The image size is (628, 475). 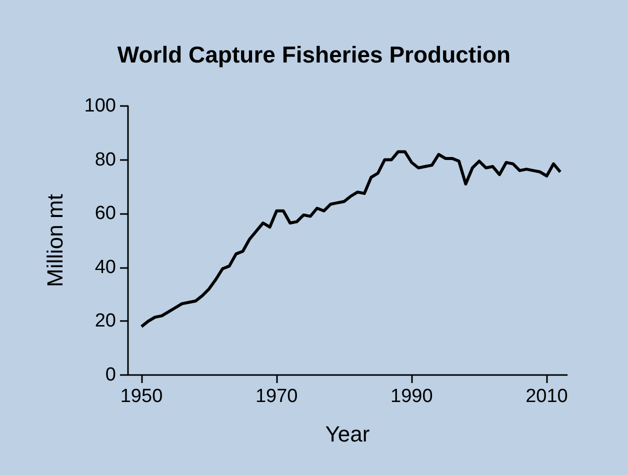 What do you see at coordinates (105, 267) in the screenshot?
I see `y-tick-label: 40` at bounding box center [105, 267].